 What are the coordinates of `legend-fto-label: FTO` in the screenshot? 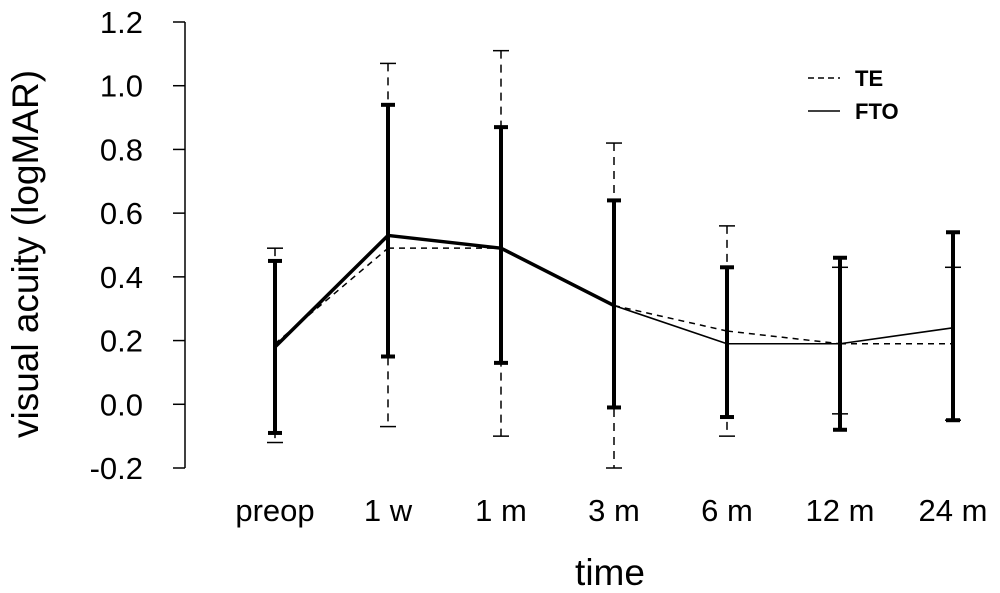 It's located at (877, 111).